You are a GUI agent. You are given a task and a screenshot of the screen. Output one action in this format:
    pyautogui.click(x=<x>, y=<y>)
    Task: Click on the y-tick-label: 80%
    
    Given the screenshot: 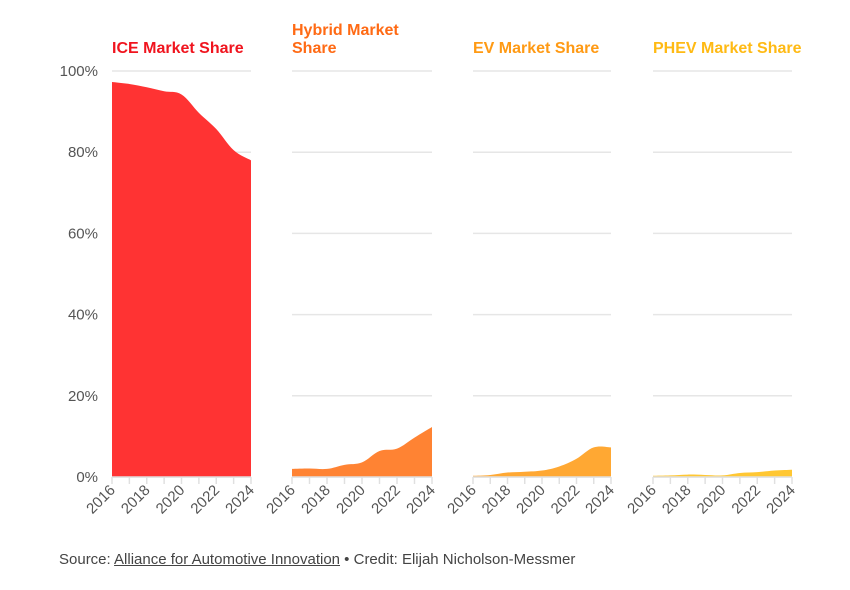 What is the action you would take?
    pyautogui.click(x=83, y=152)
    